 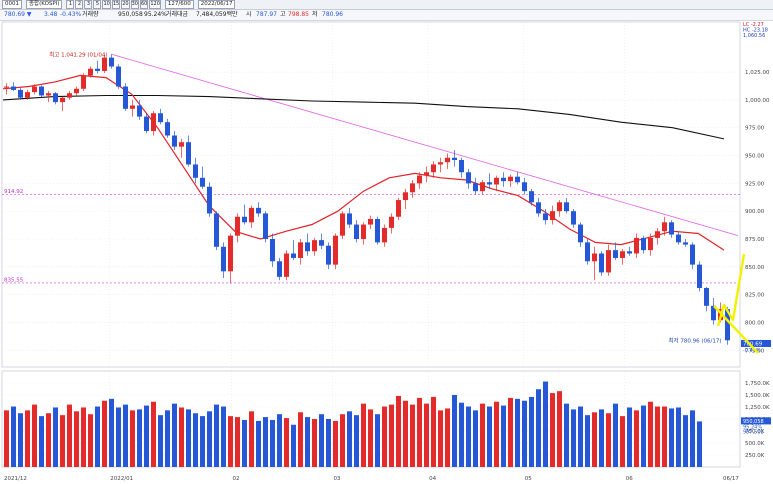 What do you see at coordinates (44, 4) in the screenshot?
I see `market-select: 종합(KOSPI)` at bounding box center [44, 4].